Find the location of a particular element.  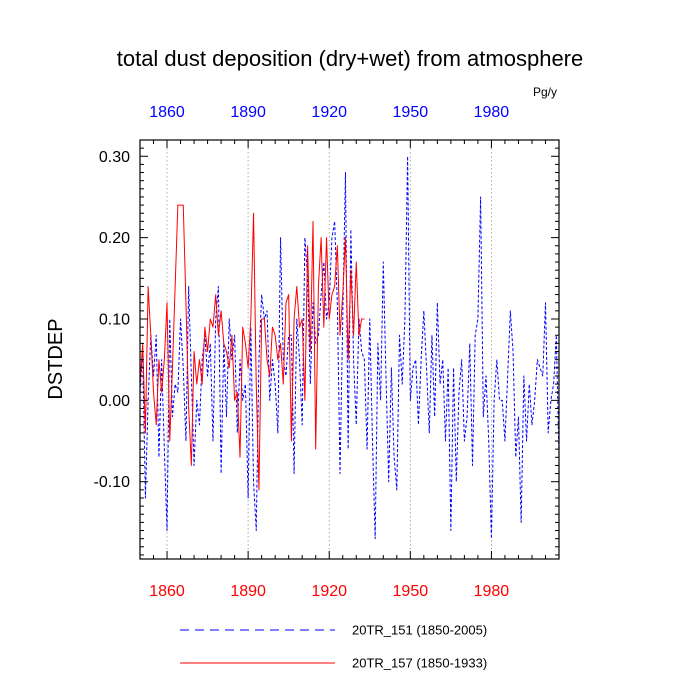

legend-label-151: 20TR_151 (1850-2005) is located at coordinates (419, 630).